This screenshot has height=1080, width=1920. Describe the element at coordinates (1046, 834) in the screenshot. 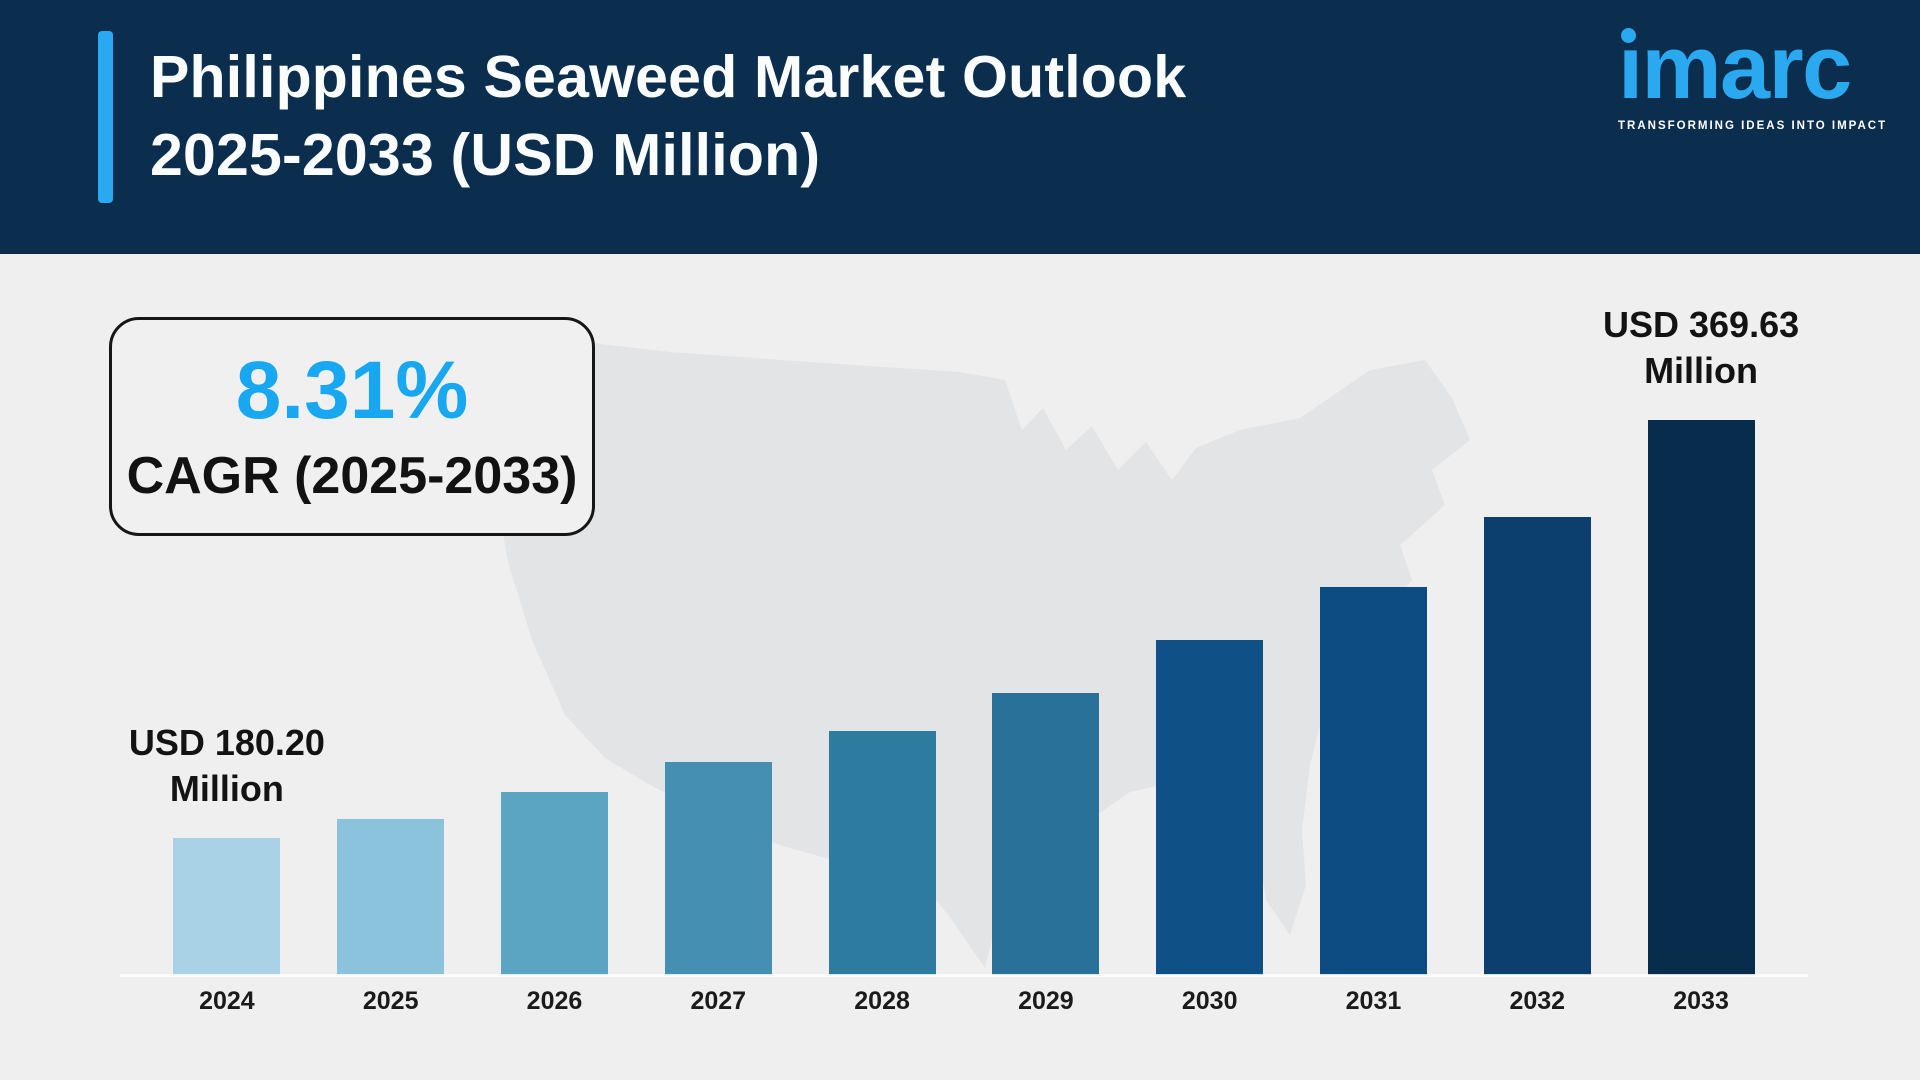

I see `bar-2029` at that location.